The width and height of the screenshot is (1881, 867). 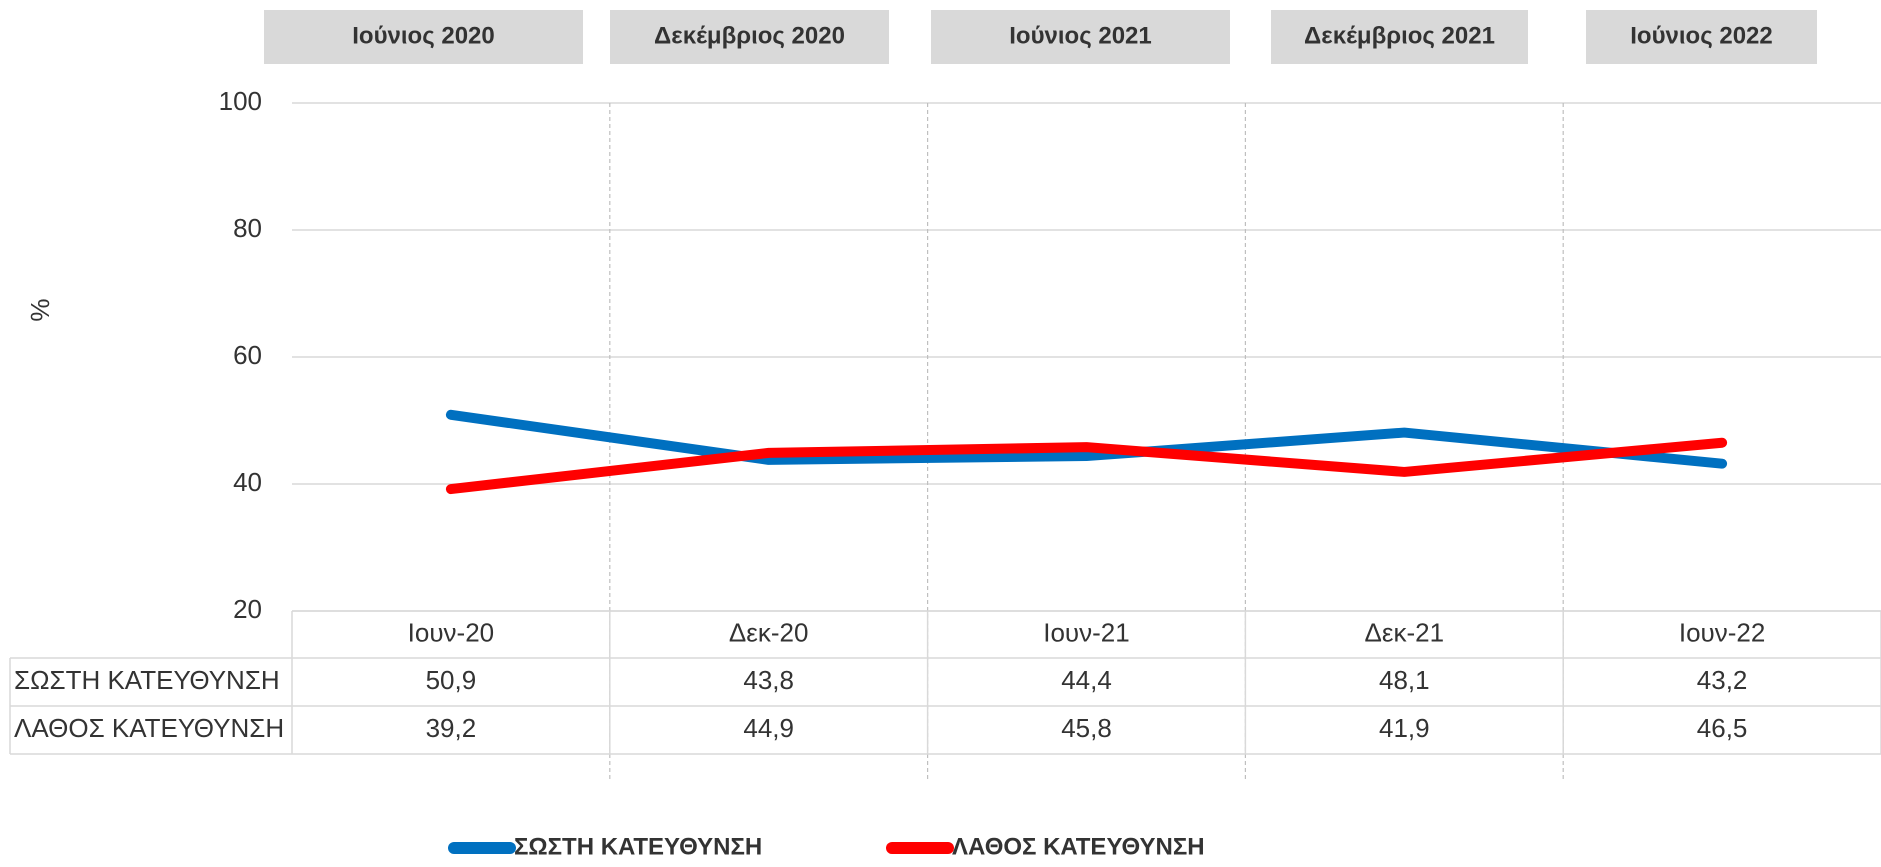 I want to click on period-header: Δεκέμβριος 2020, so click(x=749, y=35).